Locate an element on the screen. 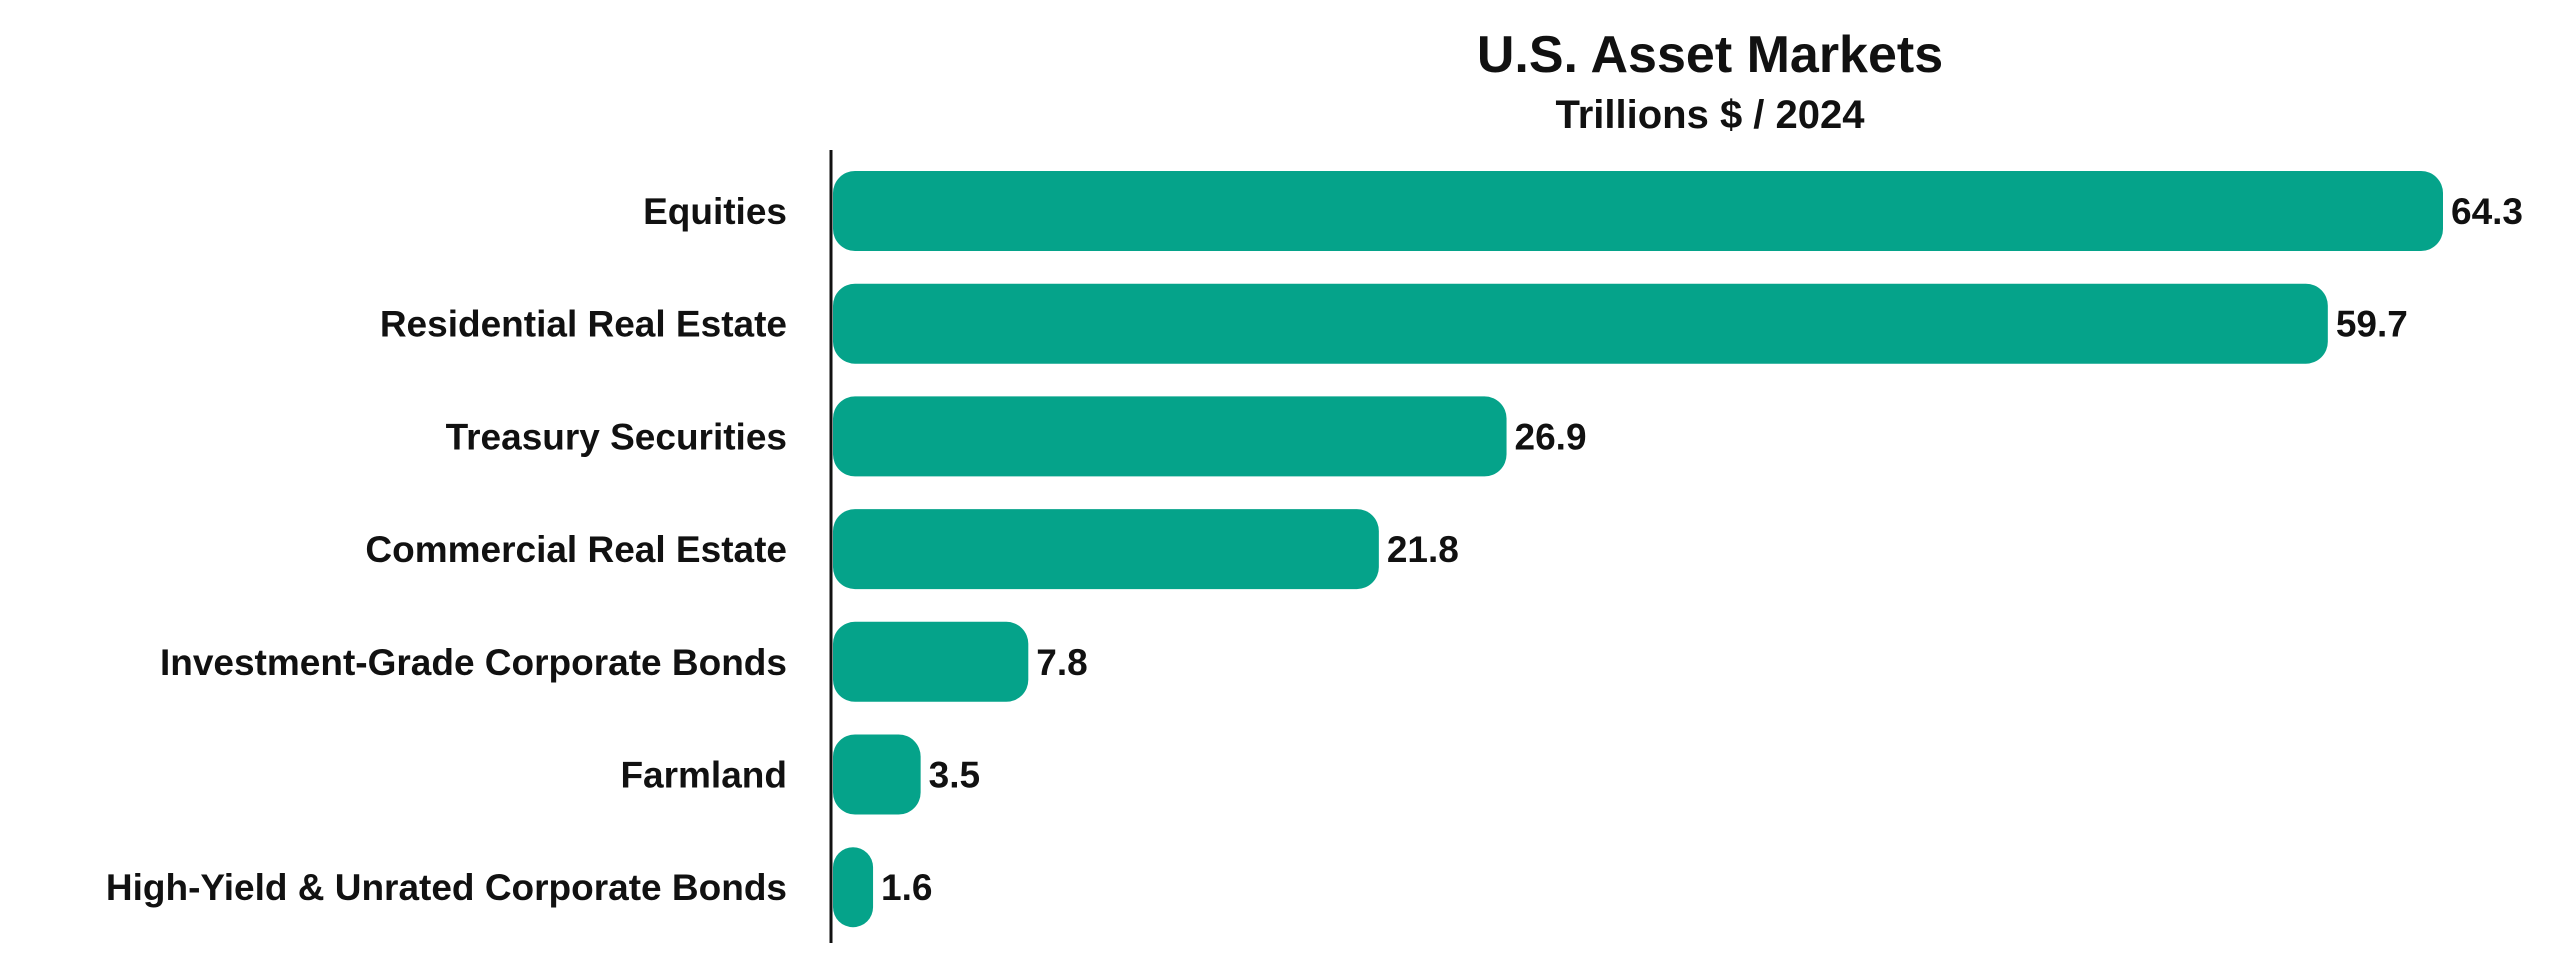 The width and height of the screenshot is (2560, 967). bar-high-yield-unrated-corporate-bonds is located at coordinates (853, 887).